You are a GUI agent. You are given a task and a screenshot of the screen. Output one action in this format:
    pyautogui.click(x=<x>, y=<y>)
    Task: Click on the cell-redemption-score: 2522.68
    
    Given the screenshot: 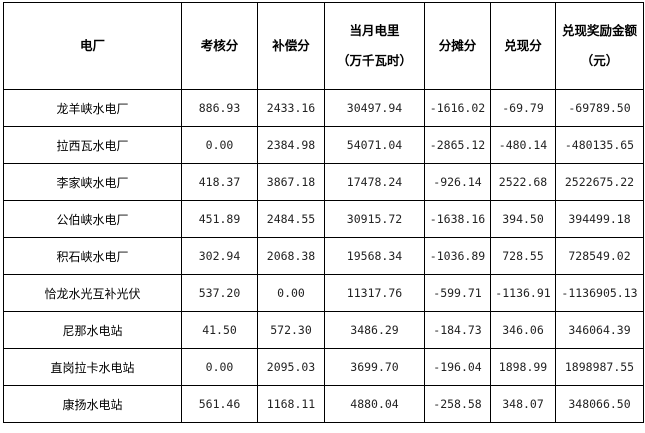 What is the action you would take?
    pyautogui.click(x=523, y=182)
    